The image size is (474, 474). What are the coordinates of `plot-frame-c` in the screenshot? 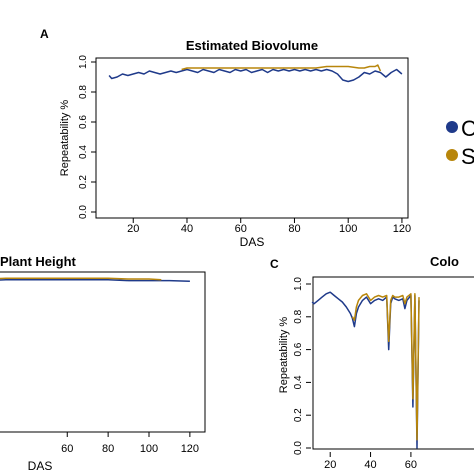 It's located at (393, 363).